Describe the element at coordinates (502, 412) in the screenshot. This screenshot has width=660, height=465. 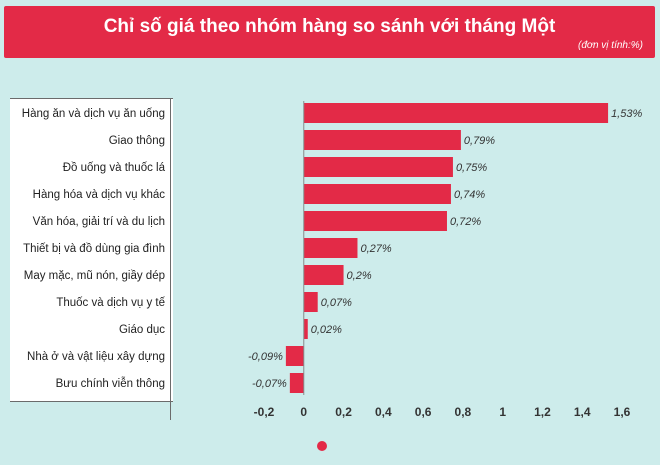
I see `x-tick-label: 1` at that location.